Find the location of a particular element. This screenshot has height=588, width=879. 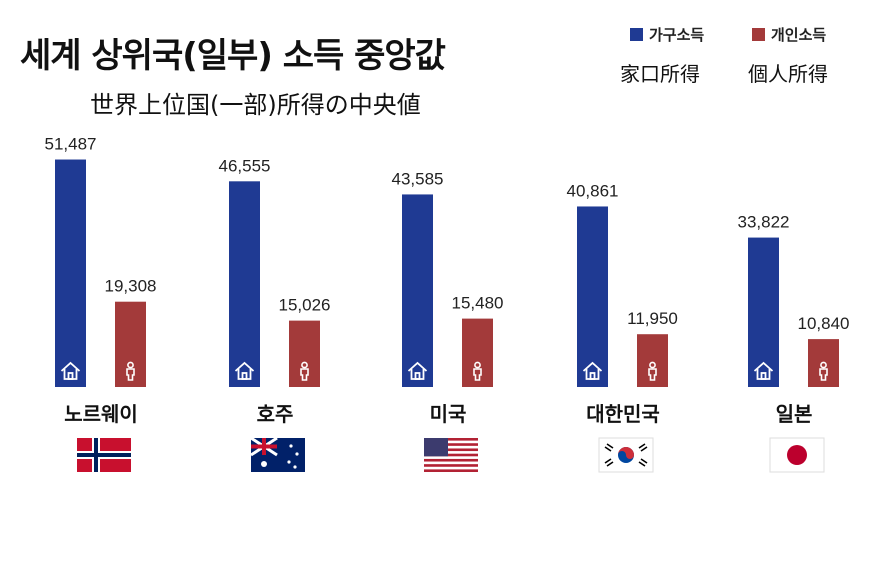

norway-flag is located at coordinates (104, 455).